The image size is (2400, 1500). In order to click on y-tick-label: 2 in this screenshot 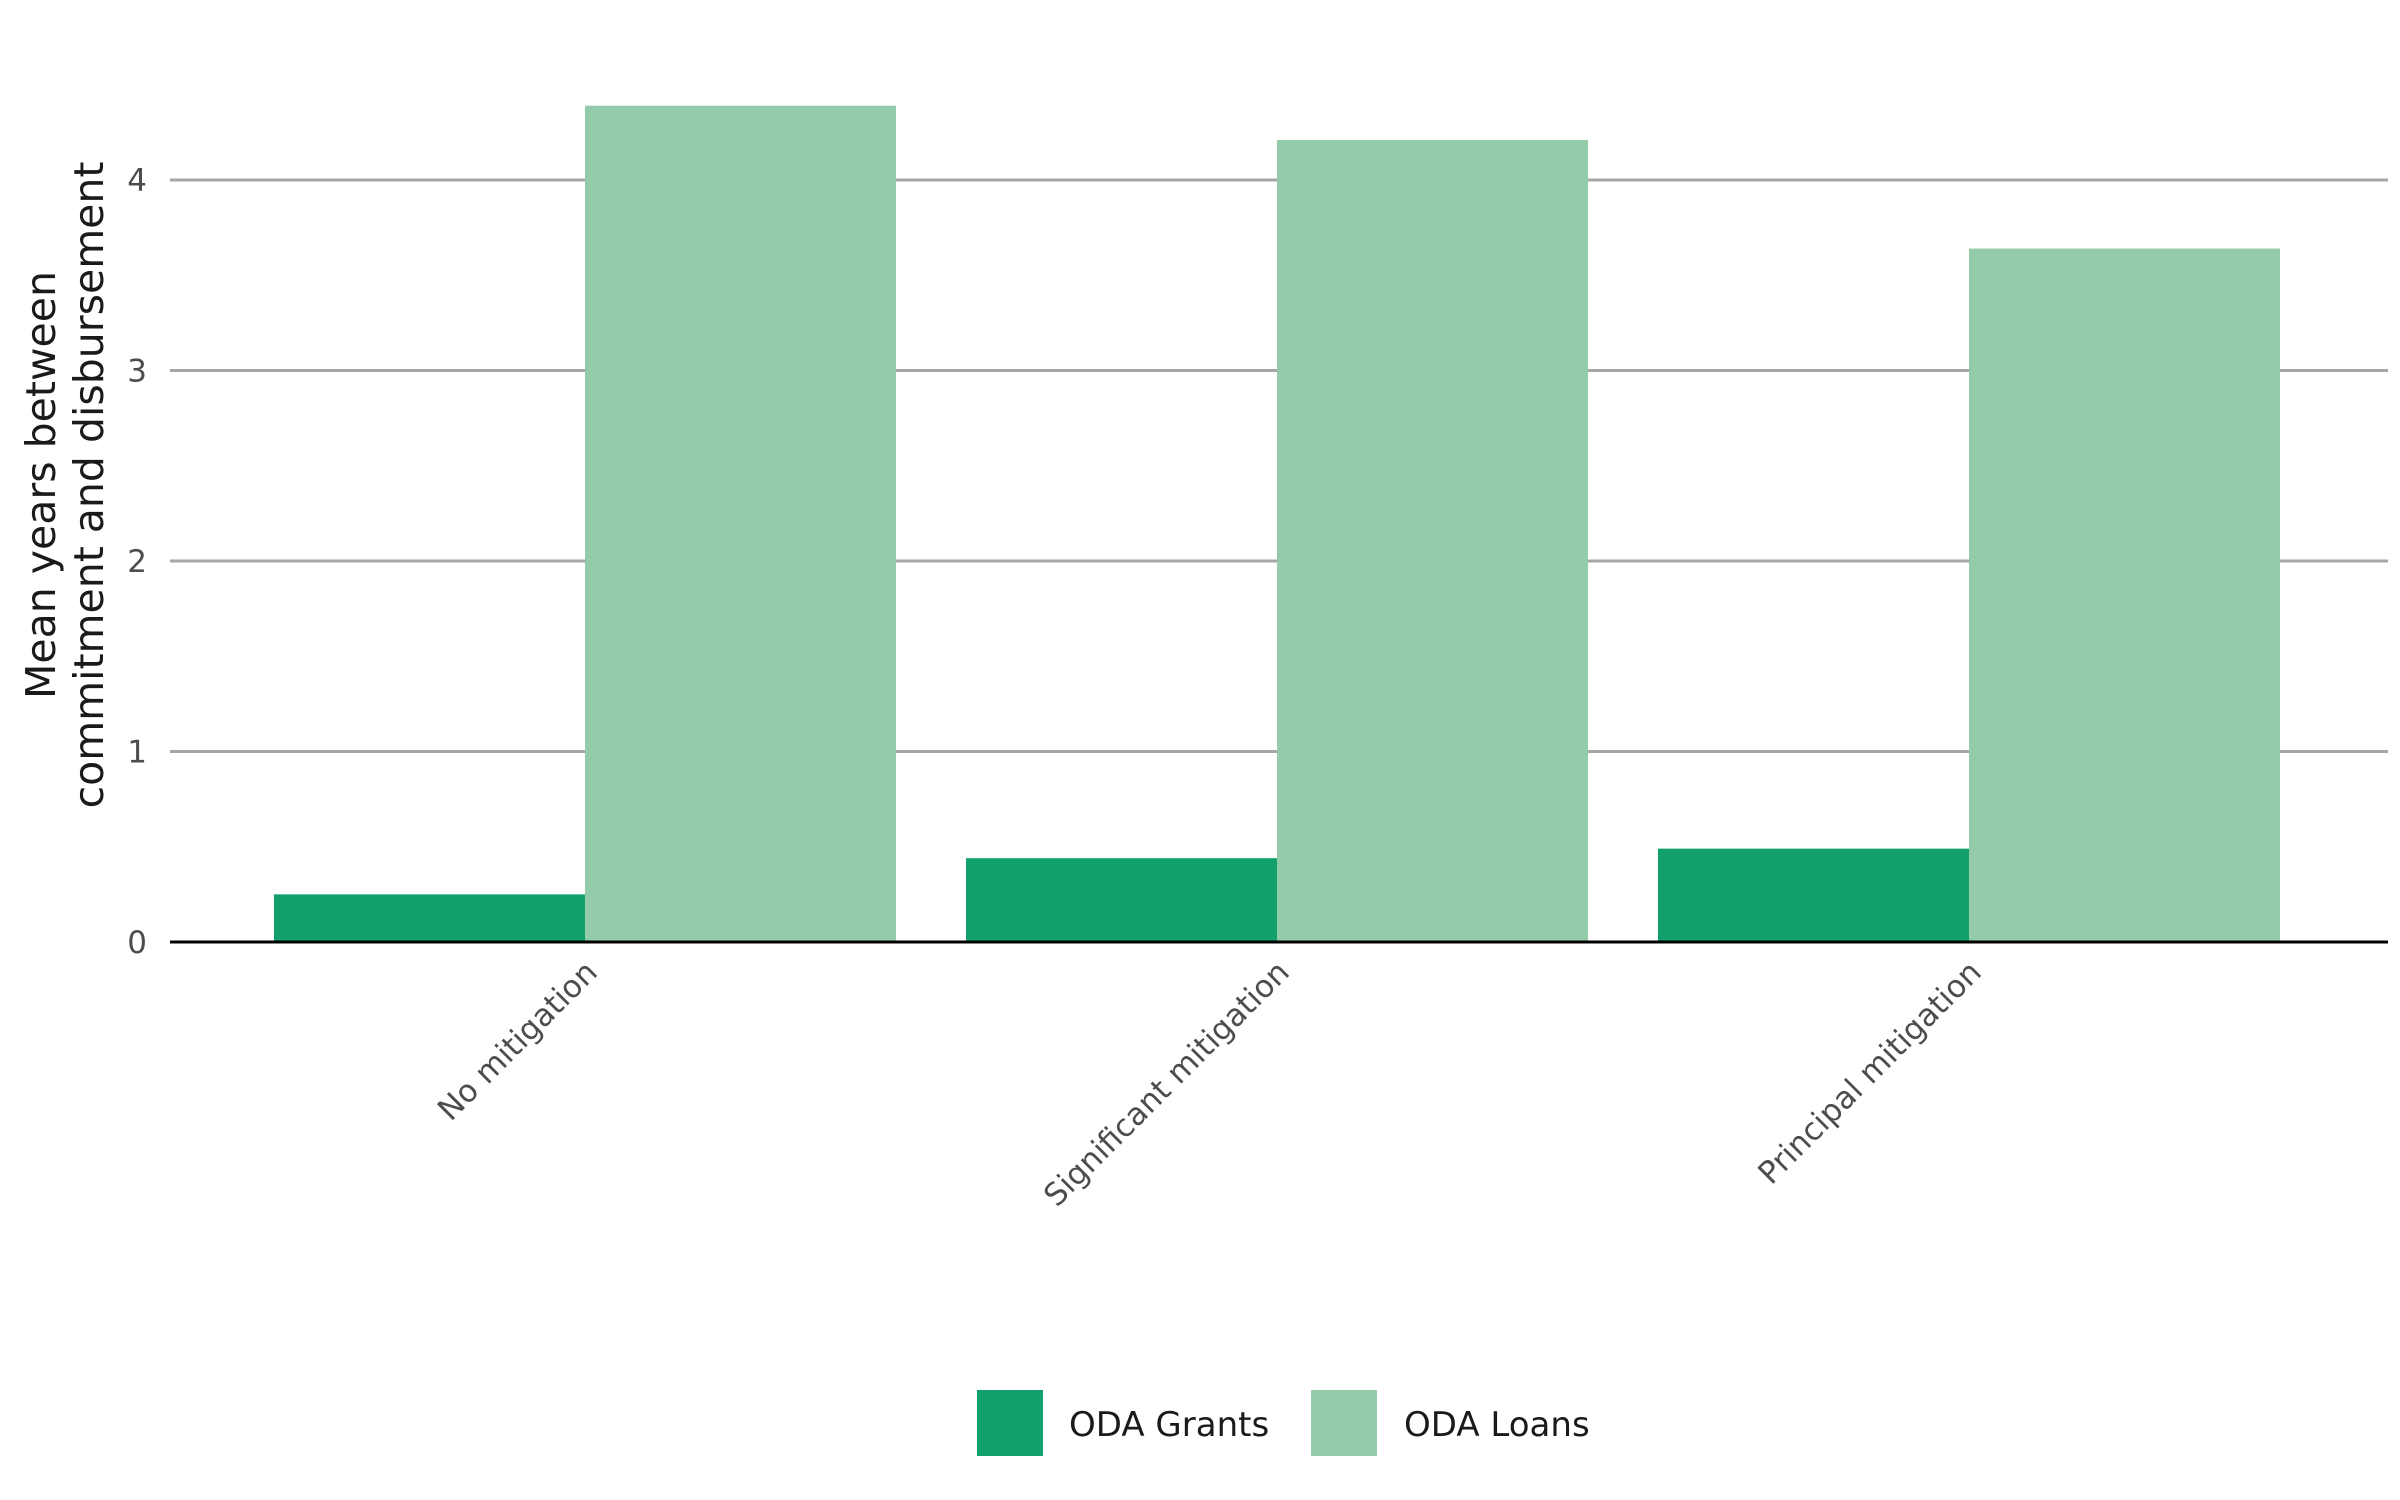, I will do `click(137, 562)`.